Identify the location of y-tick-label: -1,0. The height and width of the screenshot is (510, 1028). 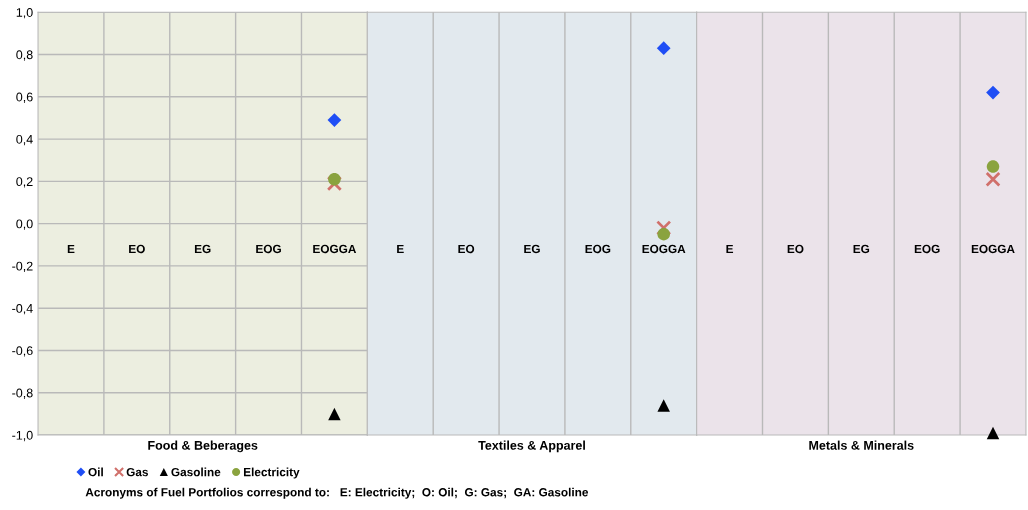
(22, 436).